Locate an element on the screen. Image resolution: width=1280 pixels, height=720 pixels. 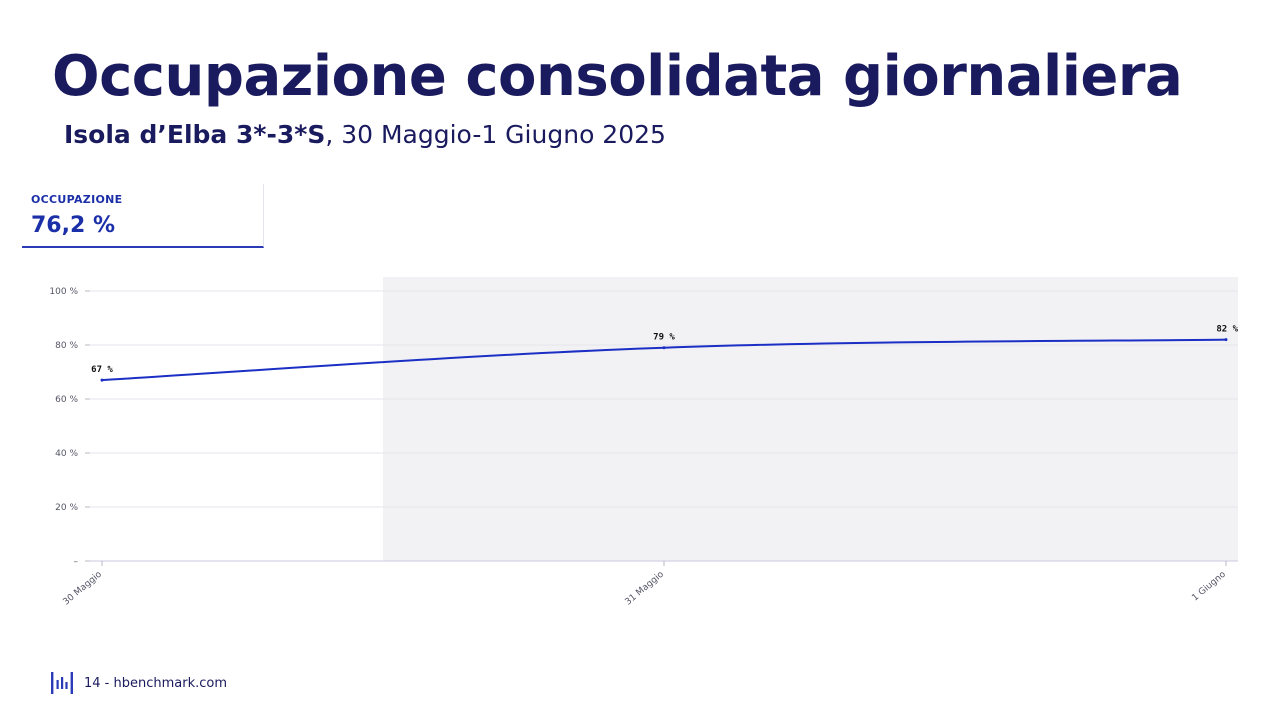
footer: 14 - hbenchmark.com is located at coordinates (138, 683).